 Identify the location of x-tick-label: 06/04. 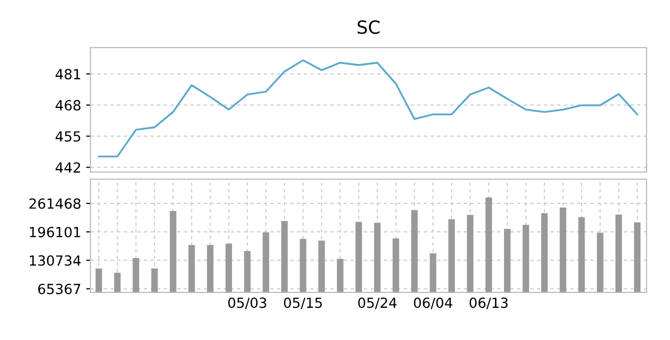
(433, 304).